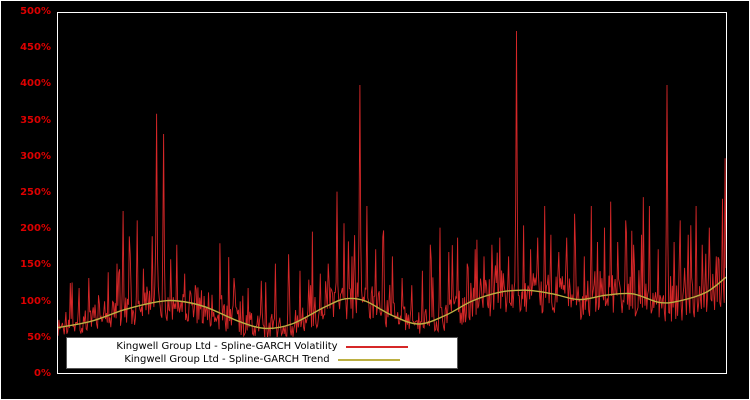  What do you see at coordinates (35, 192) in the screenshot?
I see `y-tick-label: 250%` at bounding box center [35, 192].